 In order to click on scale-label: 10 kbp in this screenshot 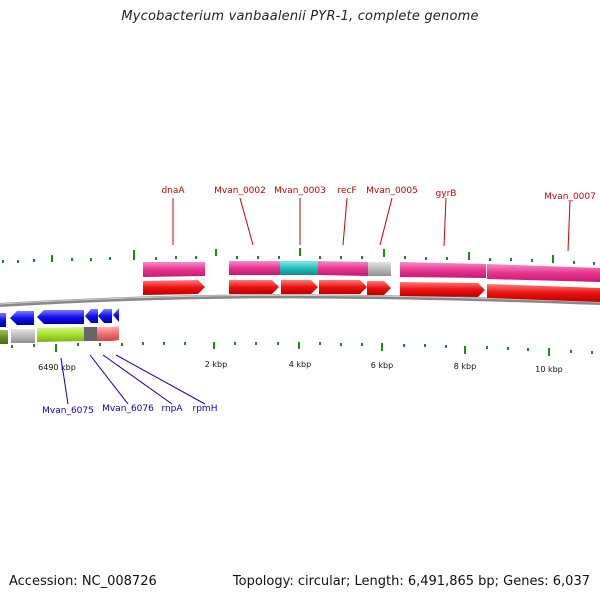, I will do `click(549, 369)`.